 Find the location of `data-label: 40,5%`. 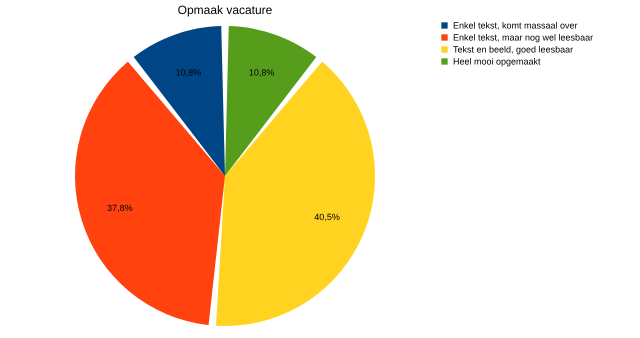

data-label: 40,5% is located at coordinates (327, 217).